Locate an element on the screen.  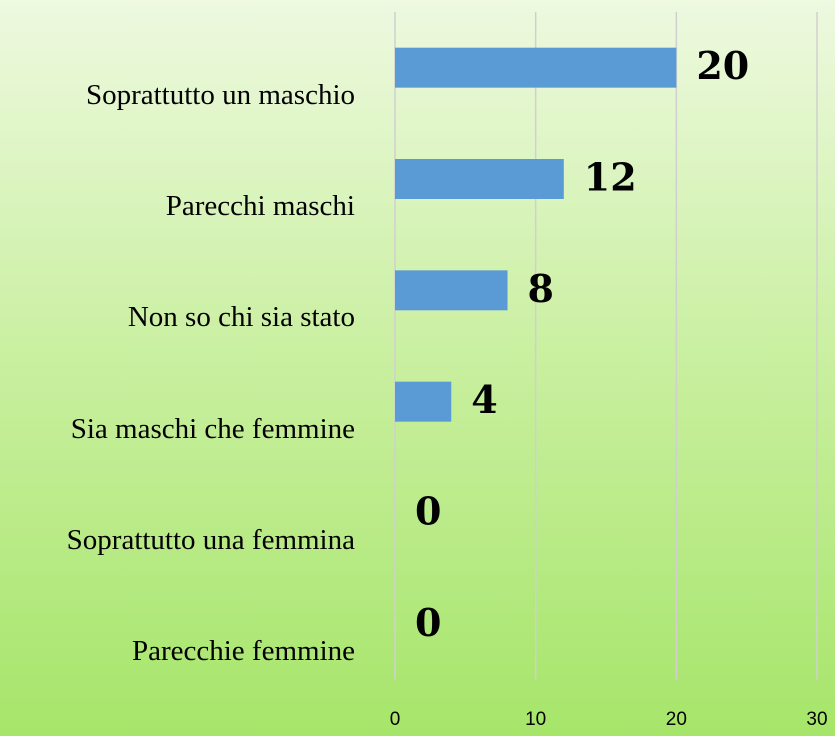
category-label: Parecchi maschi is located at coordinates (260, 206).